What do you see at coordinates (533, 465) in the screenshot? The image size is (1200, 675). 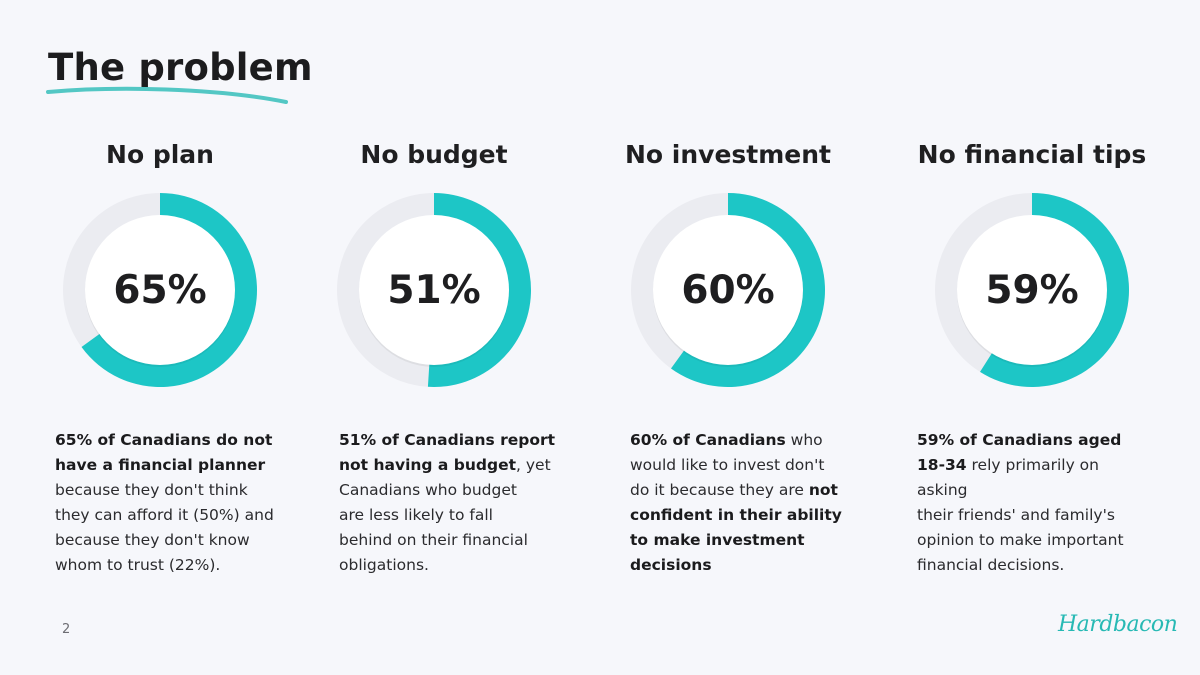 I see `desc-text: , yet` at bounding box center [533, 465].